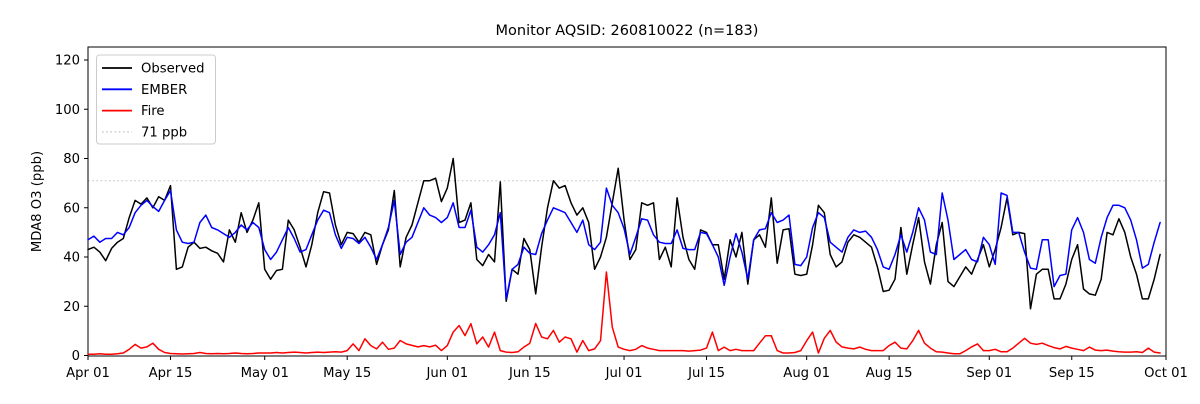 The height and width of the screenshot is (404, 1200). What do you see at coordinates (706, 373) in the screenshot?
I see `x-tick-label: Jul 15` at bounding box center [706, 373].